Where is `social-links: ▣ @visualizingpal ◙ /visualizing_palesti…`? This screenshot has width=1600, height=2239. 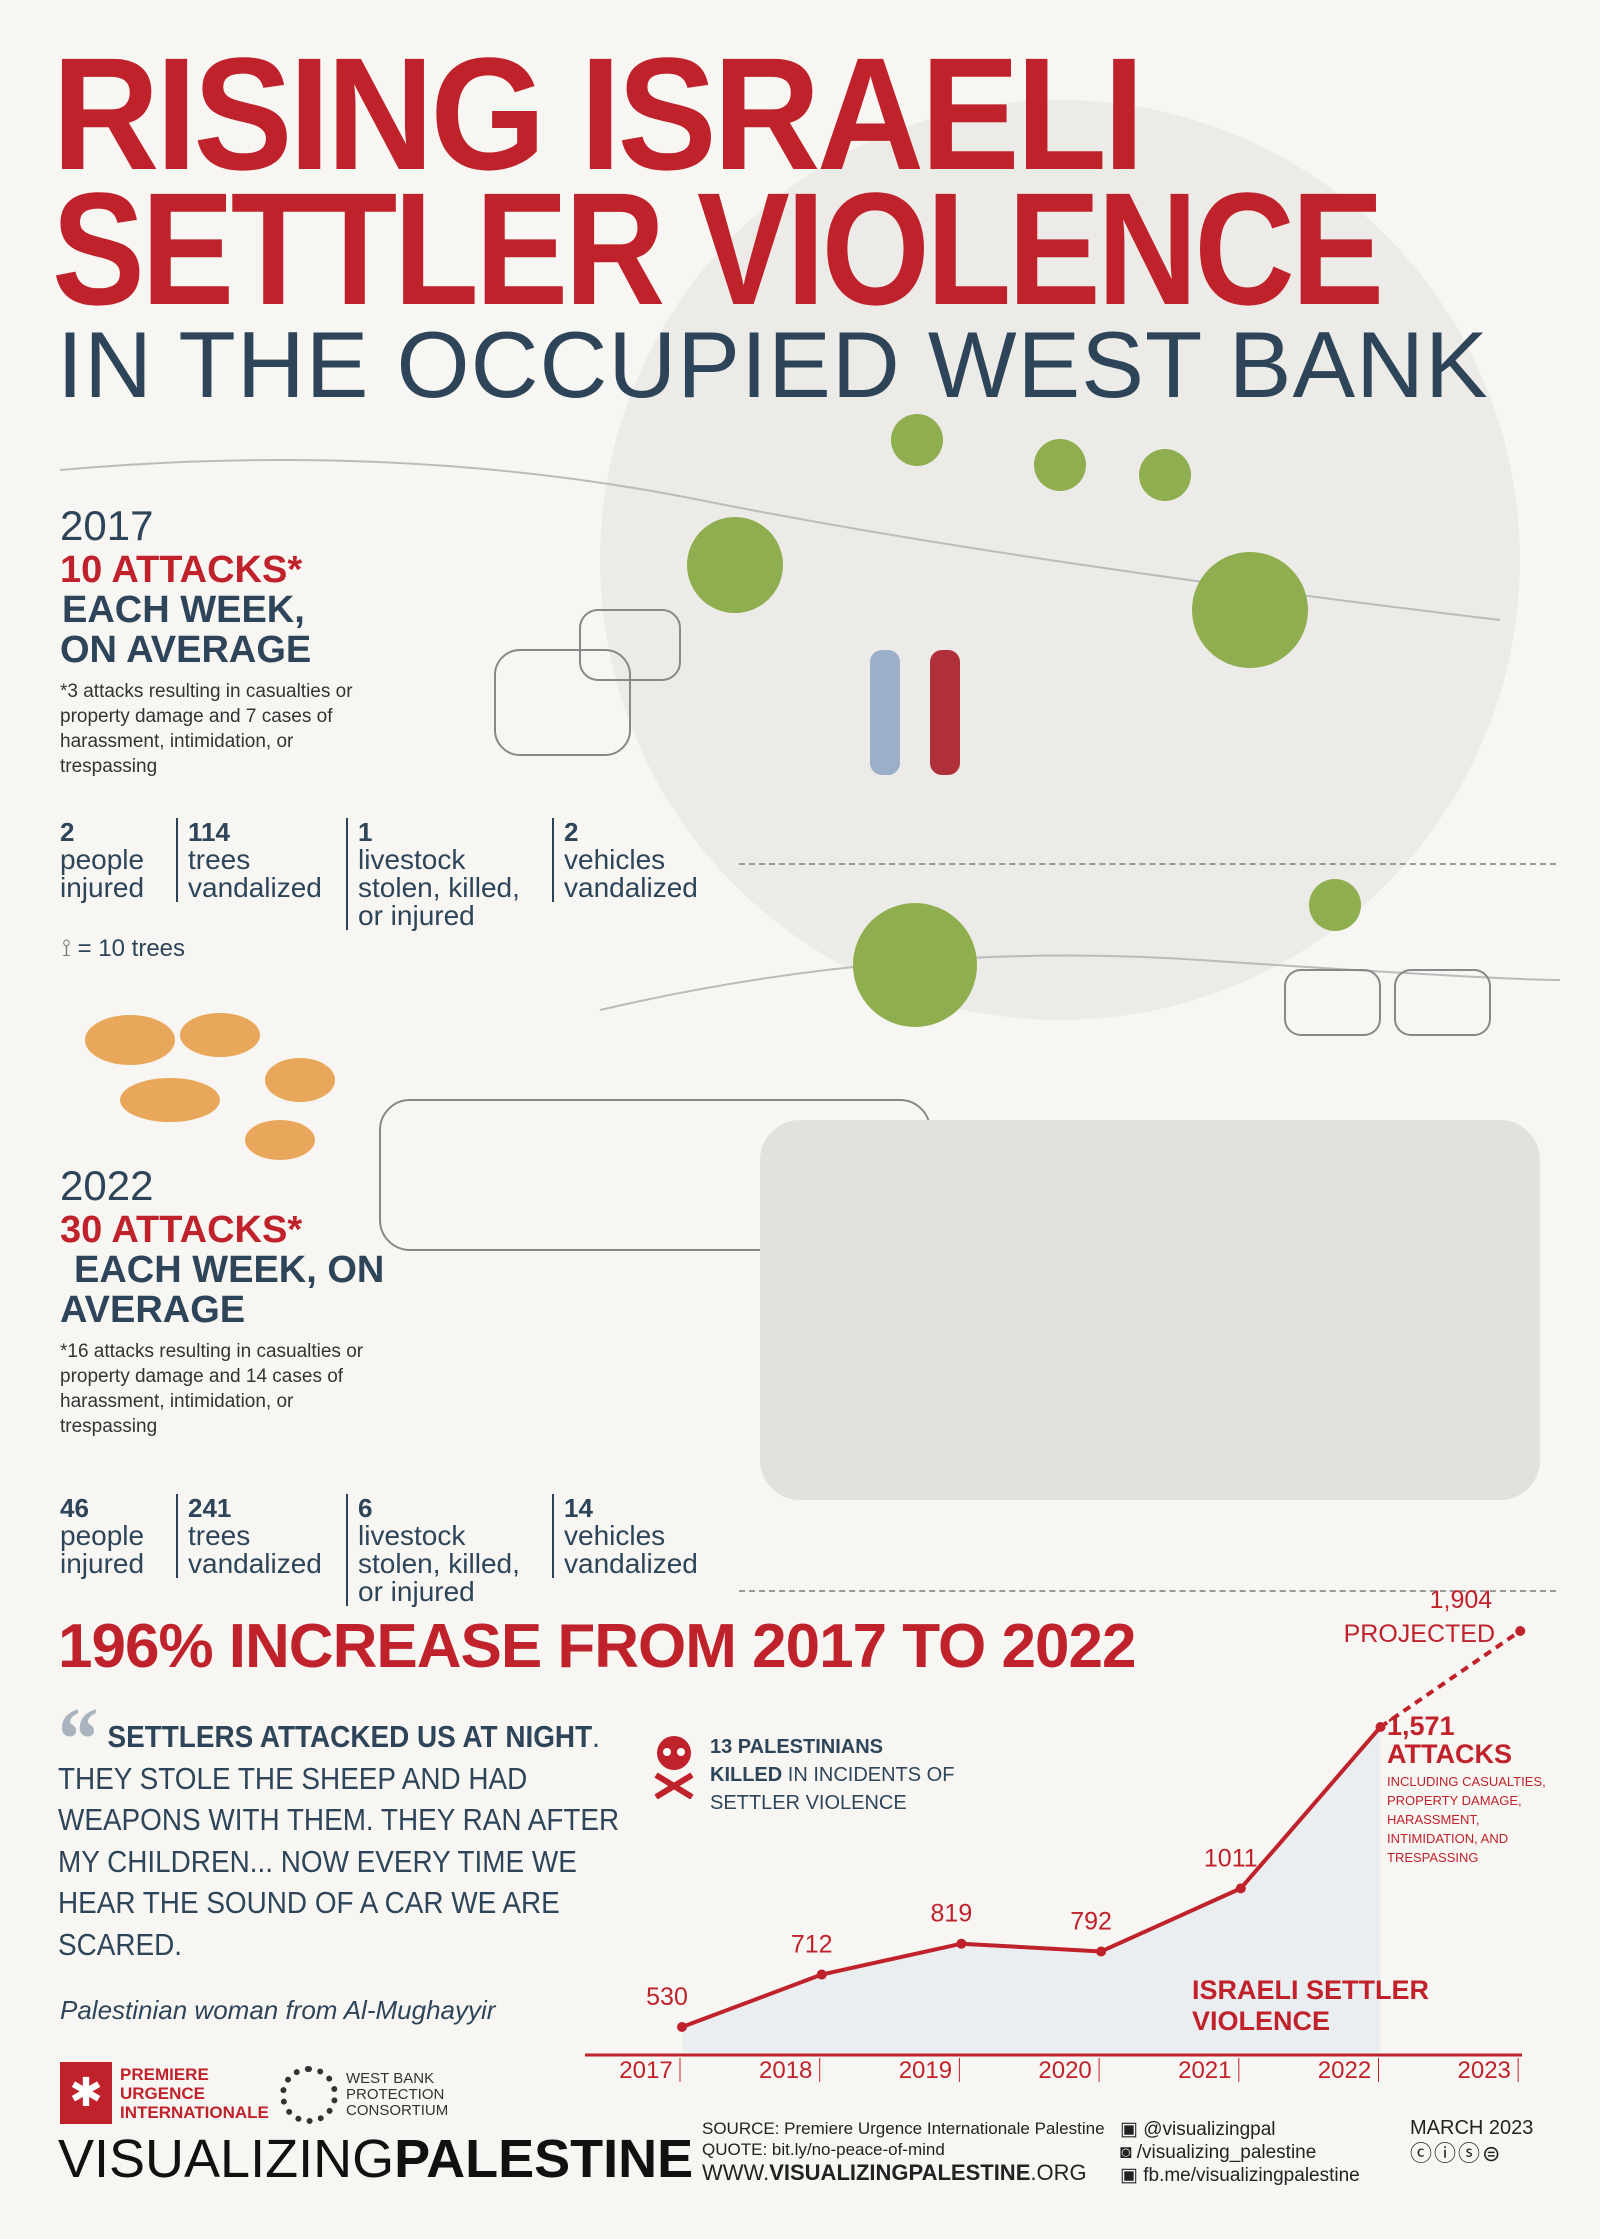 social-links: ▣ @visualizingpal ◙ /visualizing_palesti… is located at coordinates (1240, 2152).